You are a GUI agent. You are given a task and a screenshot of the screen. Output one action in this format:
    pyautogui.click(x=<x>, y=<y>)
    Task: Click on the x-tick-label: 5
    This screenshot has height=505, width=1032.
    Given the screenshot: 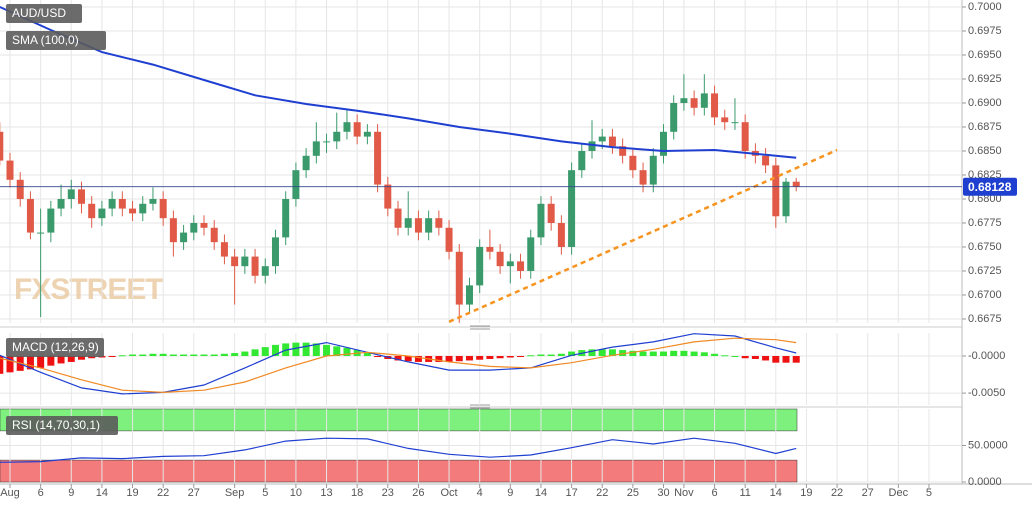 What is the action you would take?
    pyautogui.click(x=265, y=493)
    